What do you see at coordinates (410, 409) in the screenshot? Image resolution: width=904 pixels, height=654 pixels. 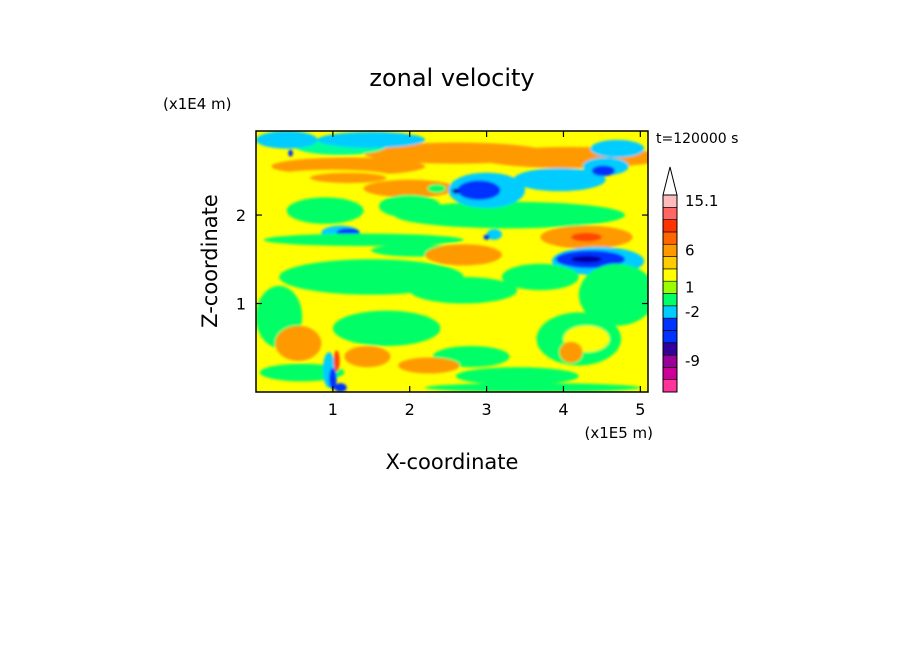 I see `x-tick-label: 2` at bounding box center [410, 409].